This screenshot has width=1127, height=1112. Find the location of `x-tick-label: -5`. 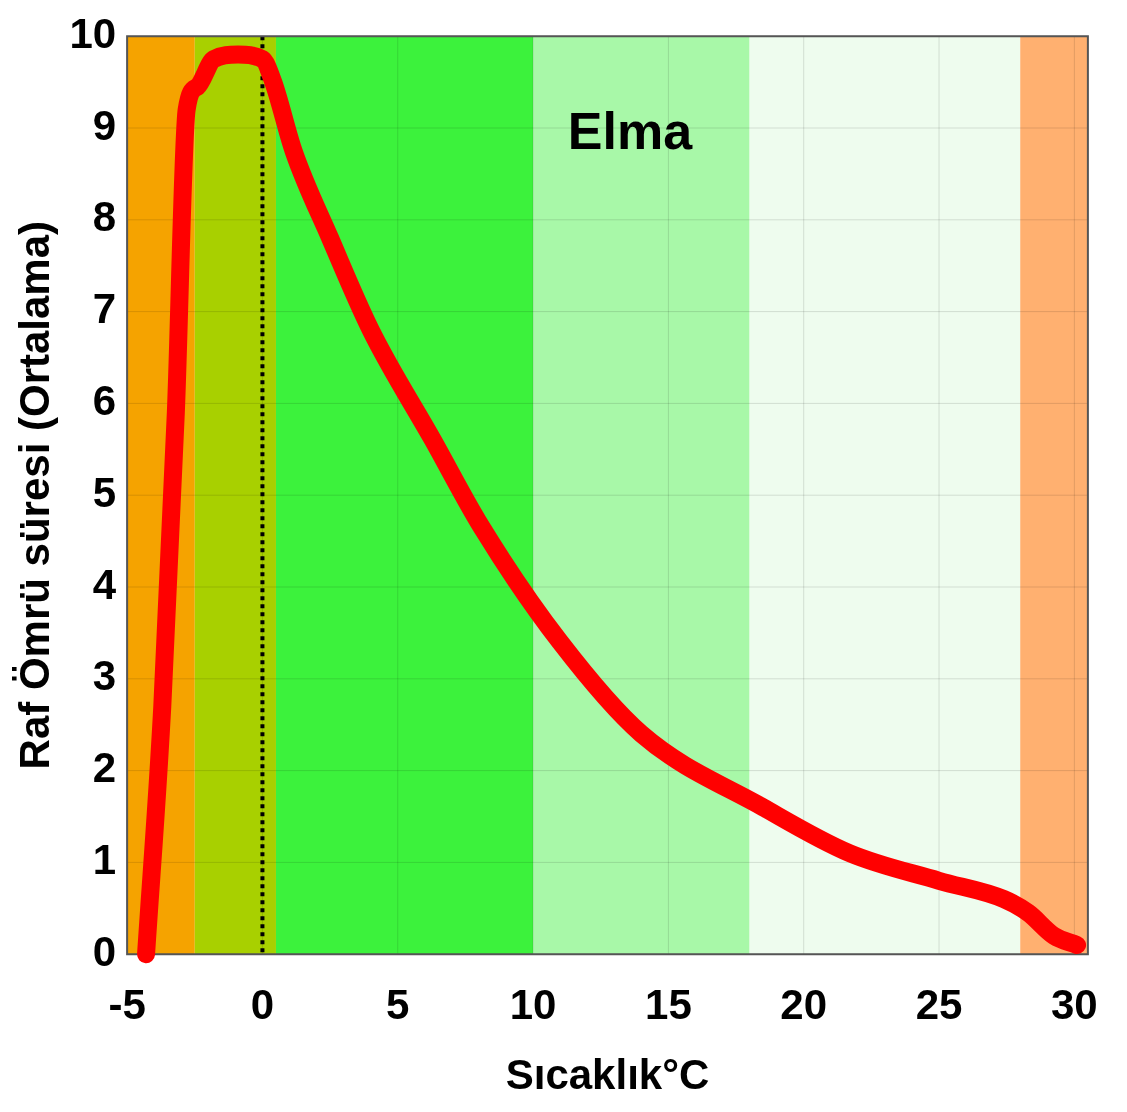

x-tick-label: -5 is located at coordinates (127, 1004).